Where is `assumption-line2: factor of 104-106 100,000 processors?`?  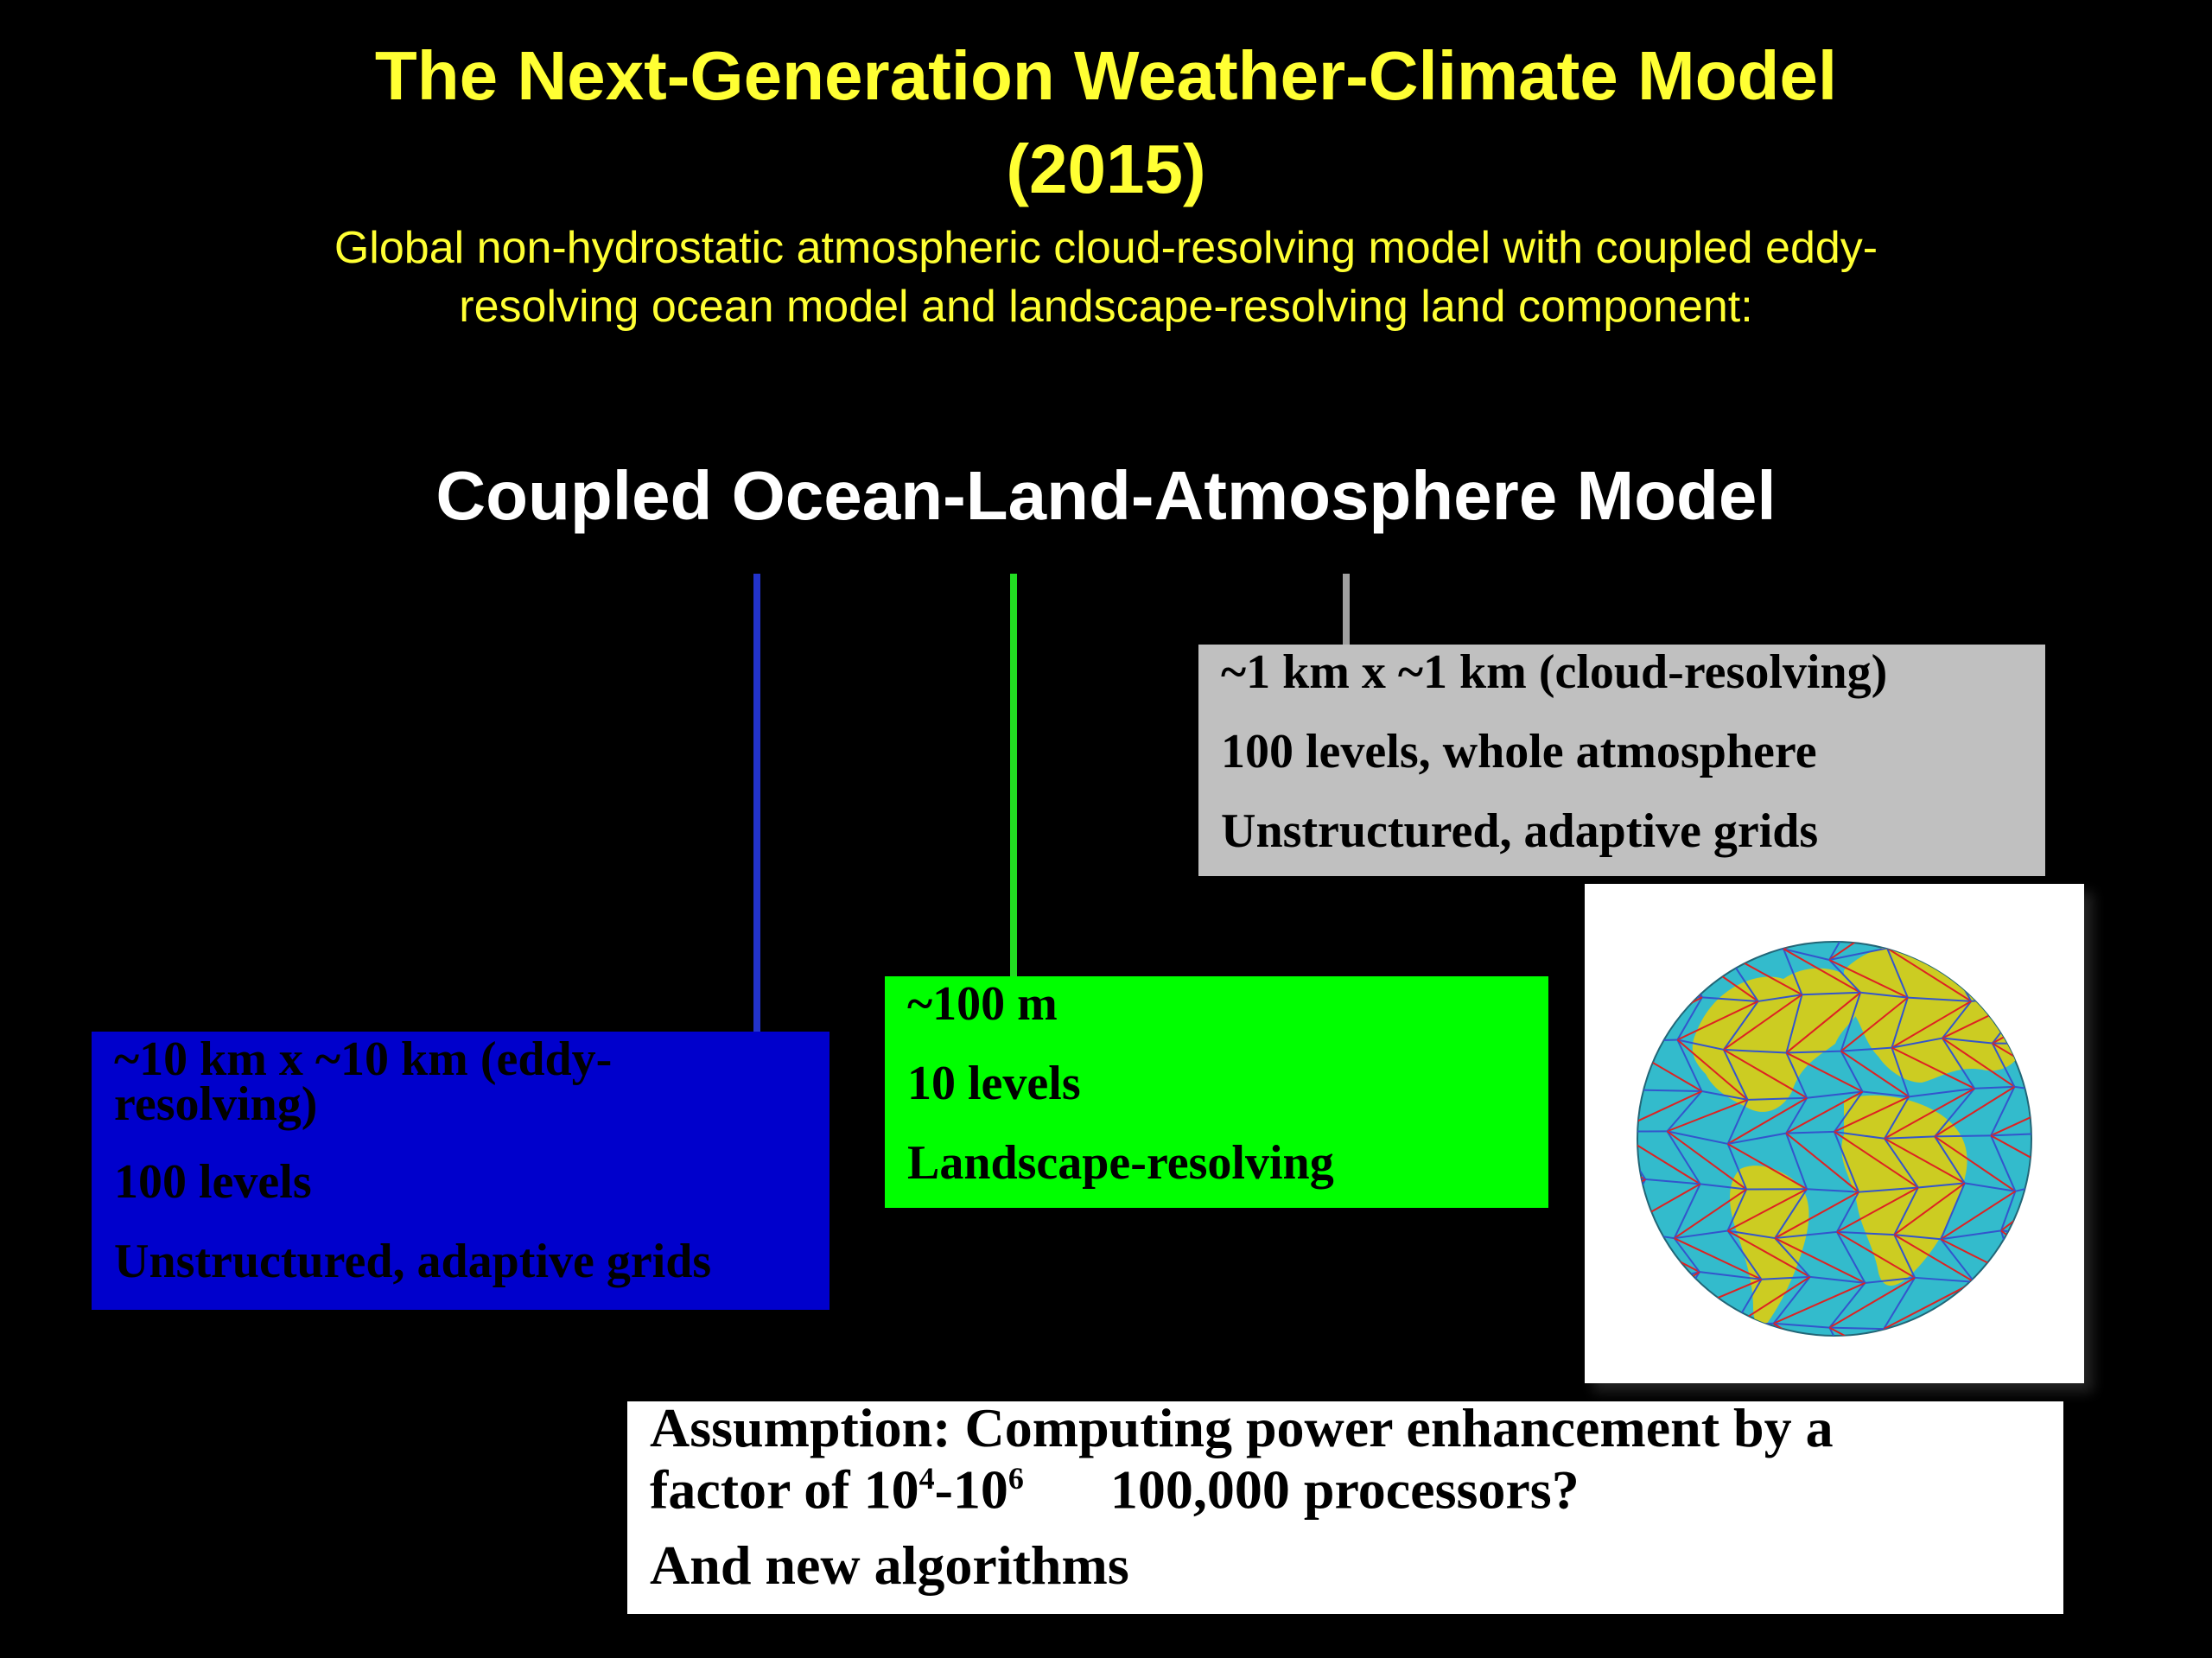 assumption-line2: factor of 104-106 100,000 processors? is located at coordinates (1115, 1484).